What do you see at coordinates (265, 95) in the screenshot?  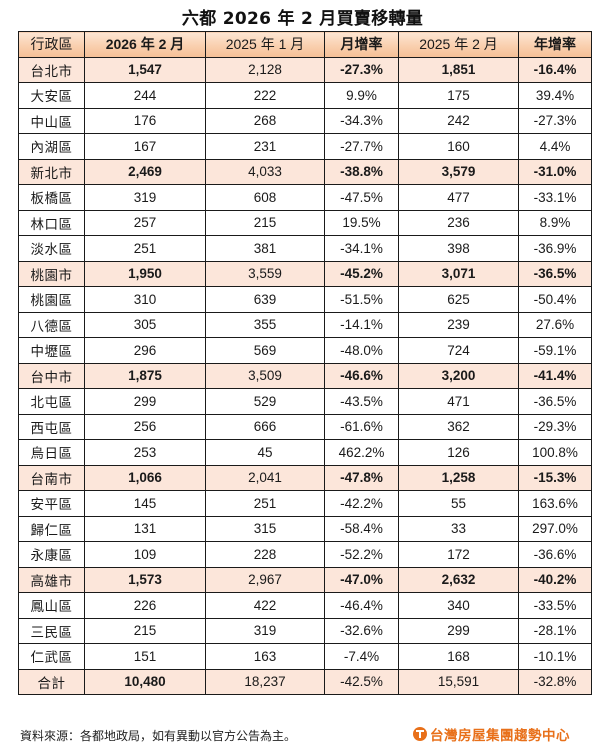 I see `jan-2025-value: 222` at bounding box center [265, 95].